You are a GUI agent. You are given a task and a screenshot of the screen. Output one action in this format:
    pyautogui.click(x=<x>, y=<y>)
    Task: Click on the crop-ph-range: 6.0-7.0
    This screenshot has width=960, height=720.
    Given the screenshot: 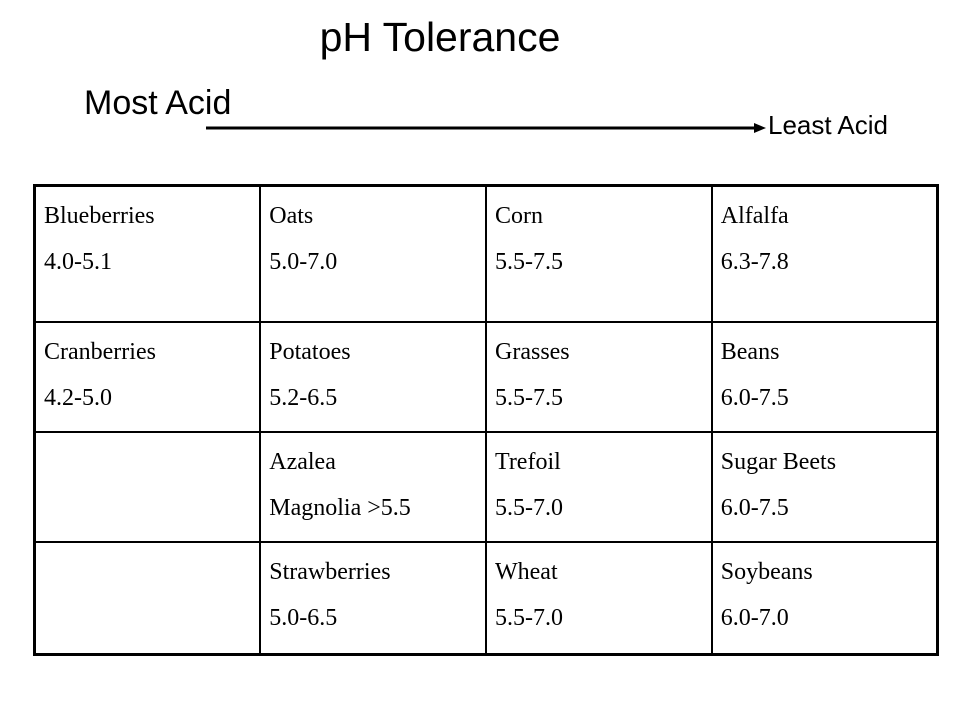 What is the action you would take?
    pyautogui.click(x=754, y=618)
    